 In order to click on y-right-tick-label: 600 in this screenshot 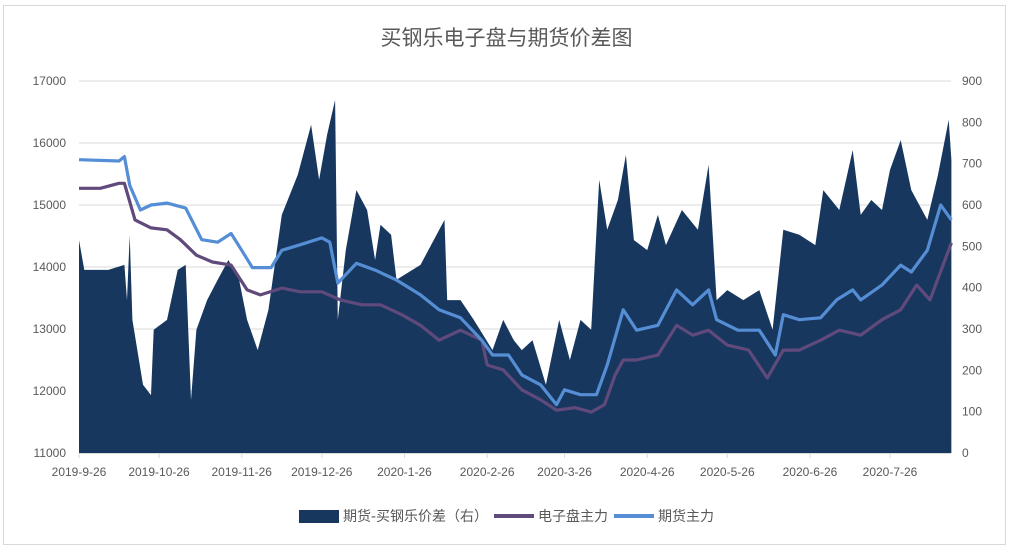, I will do `click(972, 205)`.